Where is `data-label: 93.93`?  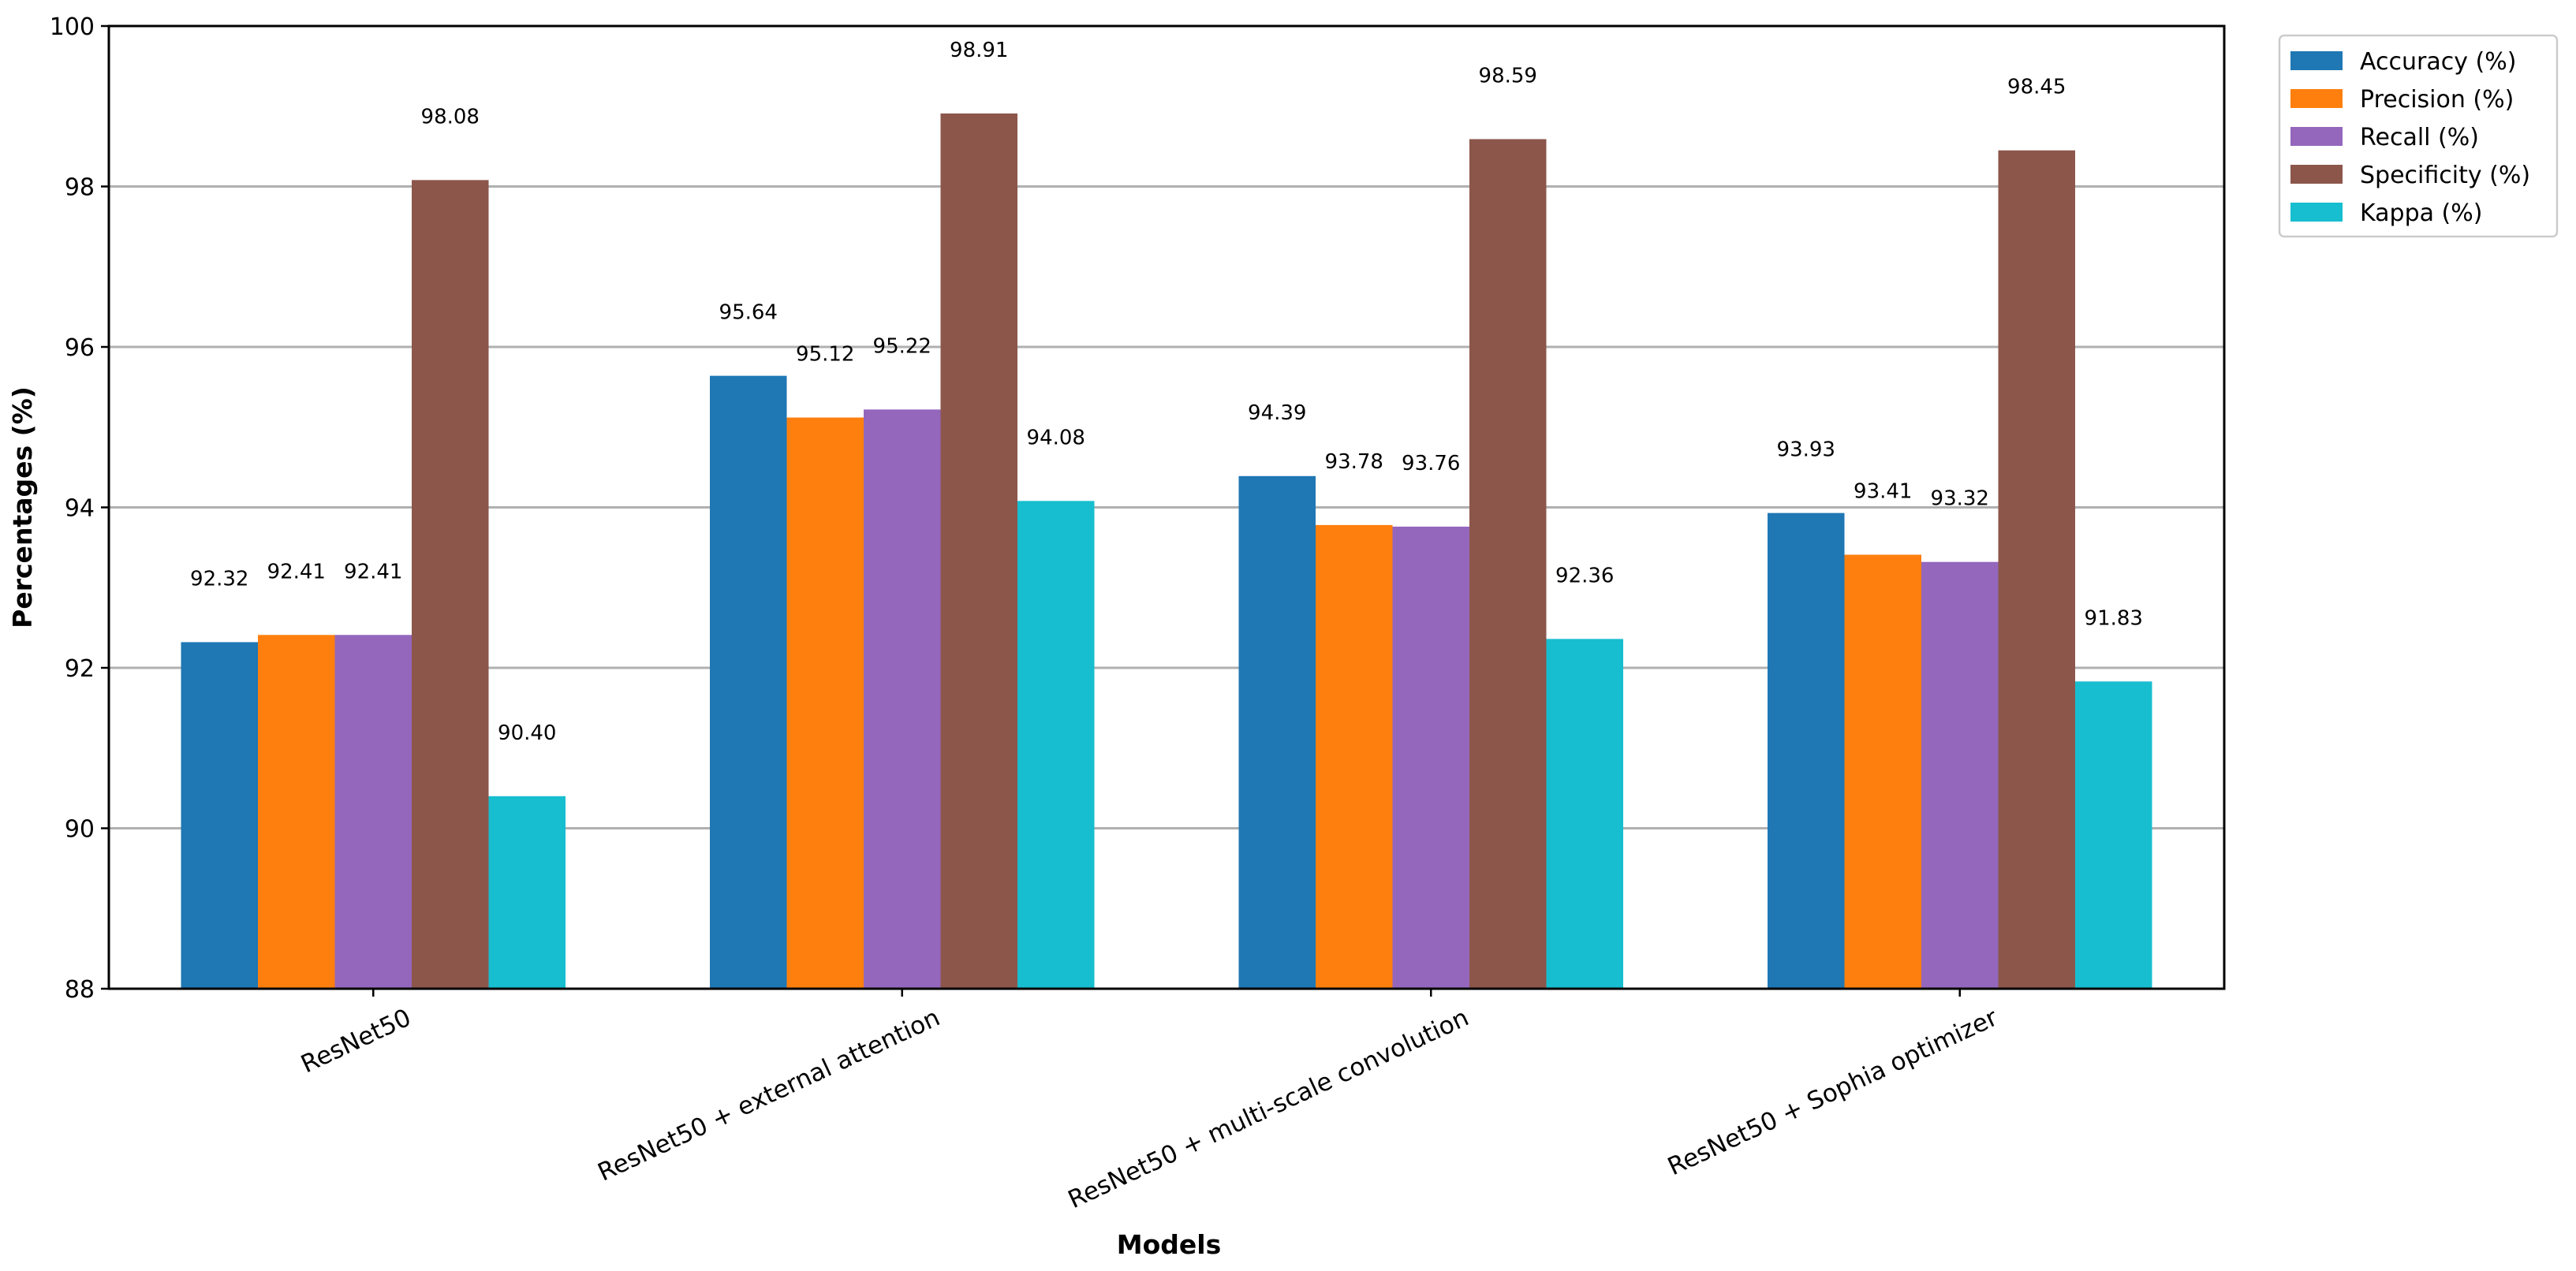 data-label: 93.93 is located at coordinates (1806, 450).